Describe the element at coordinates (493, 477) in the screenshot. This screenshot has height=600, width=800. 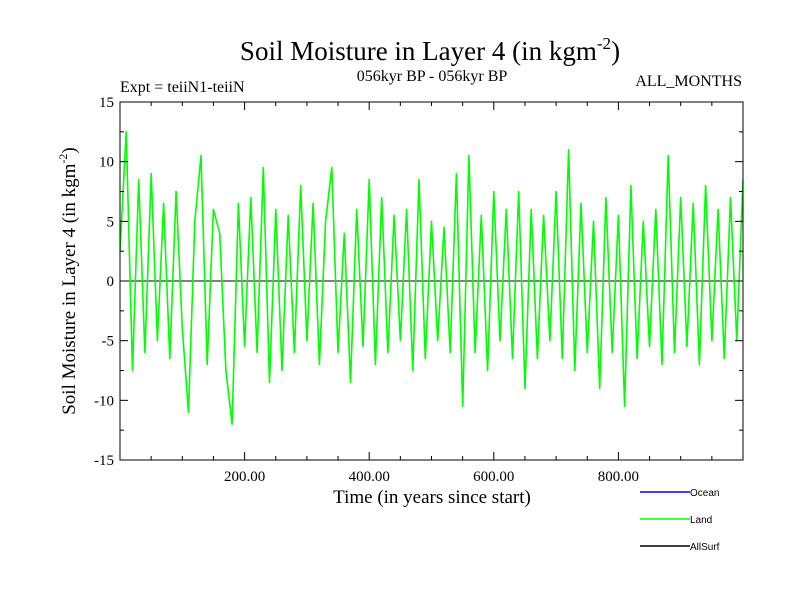
I see `x-tick-label: 600.00` at that location.